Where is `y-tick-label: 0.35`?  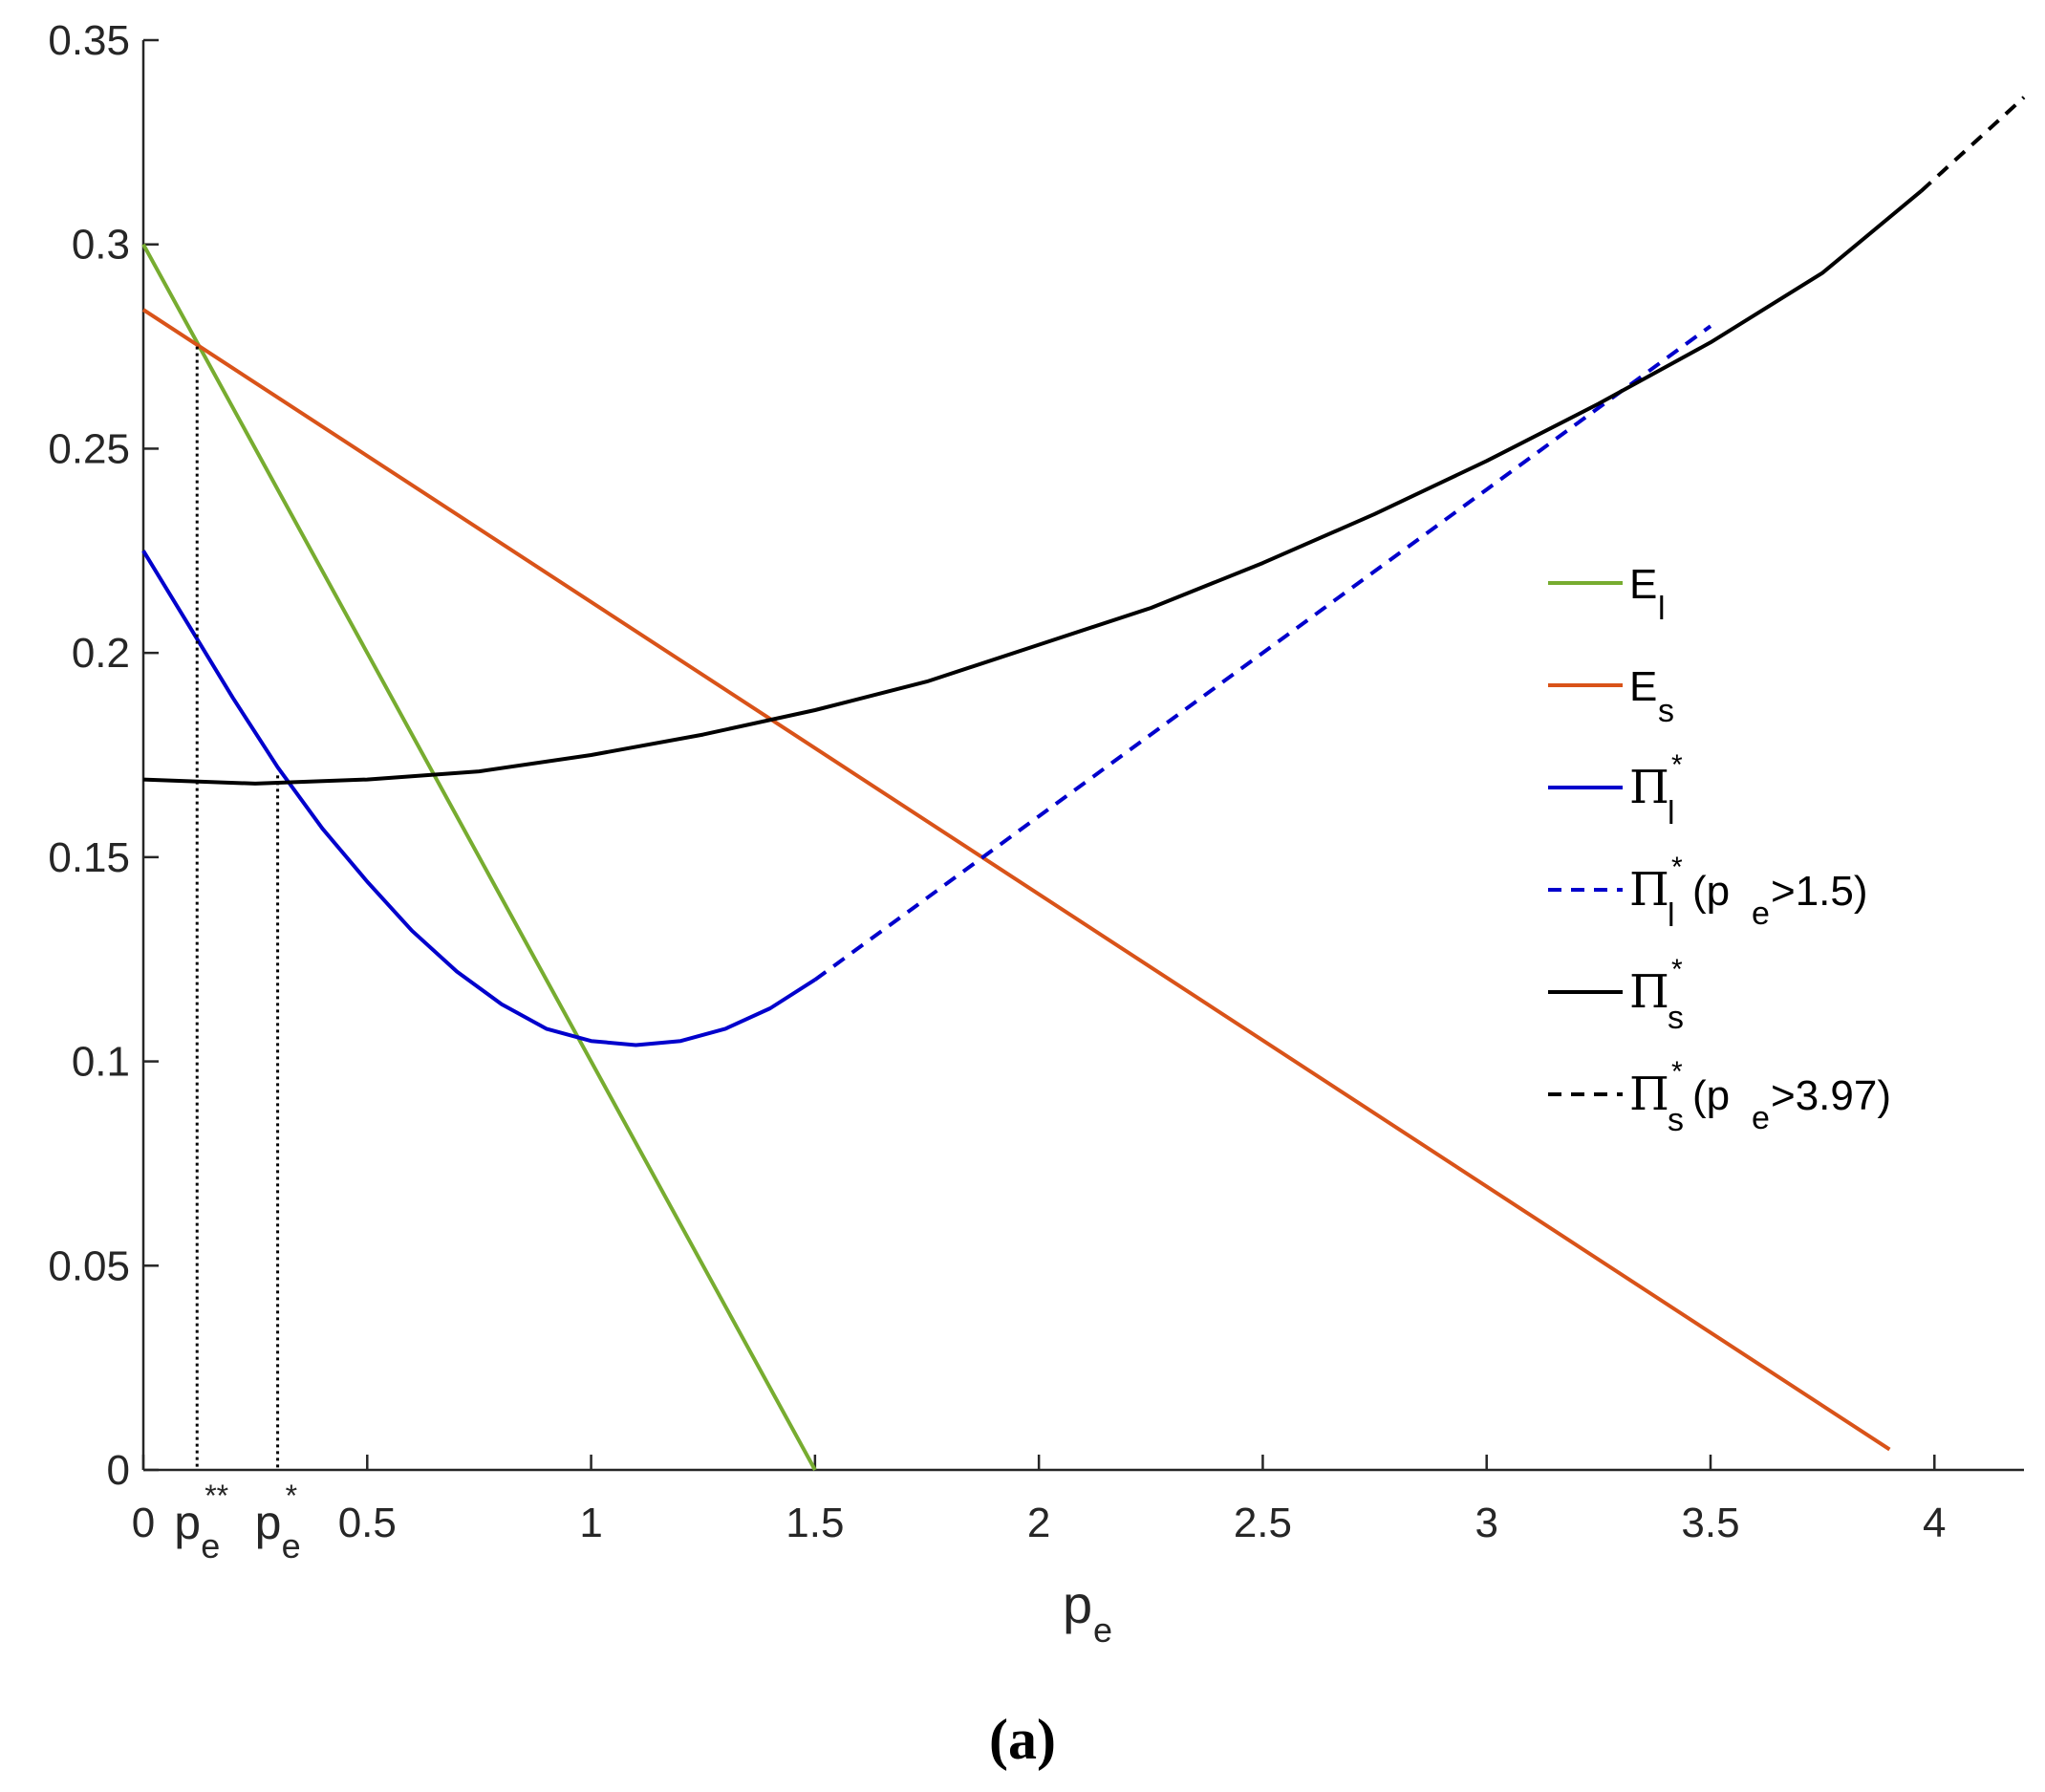
y-tick-label: 0.35 is located at coordinates (89, 40).